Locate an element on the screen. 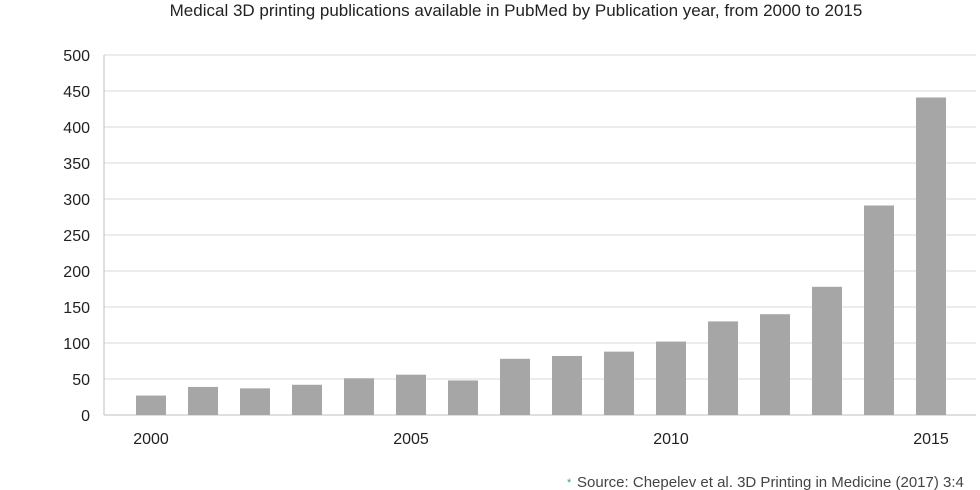 This screenshot has width=980, height=490. y-tick-label: 400 is located at coordinates (76, 128).